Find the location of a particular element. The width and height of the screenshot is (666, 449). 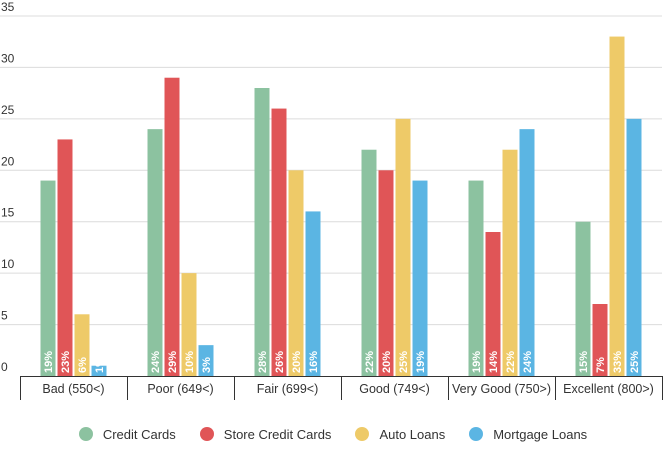

legend-item: Credit Cards is located at coordinates (127, 434).